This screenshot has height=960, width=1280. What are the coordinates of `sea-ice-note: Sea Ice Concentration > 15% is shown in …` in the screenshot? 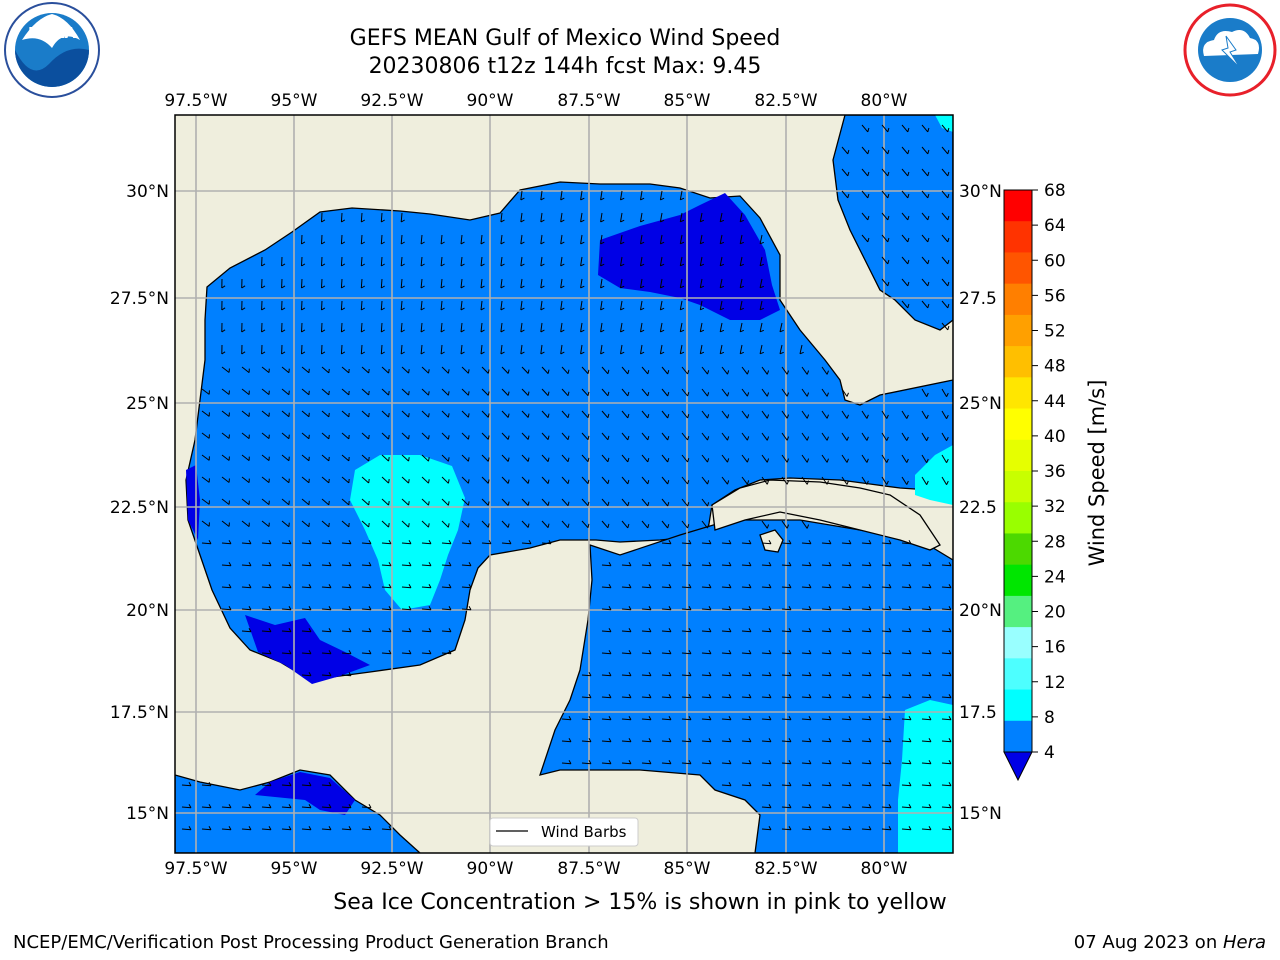 It's located at (640, 902).